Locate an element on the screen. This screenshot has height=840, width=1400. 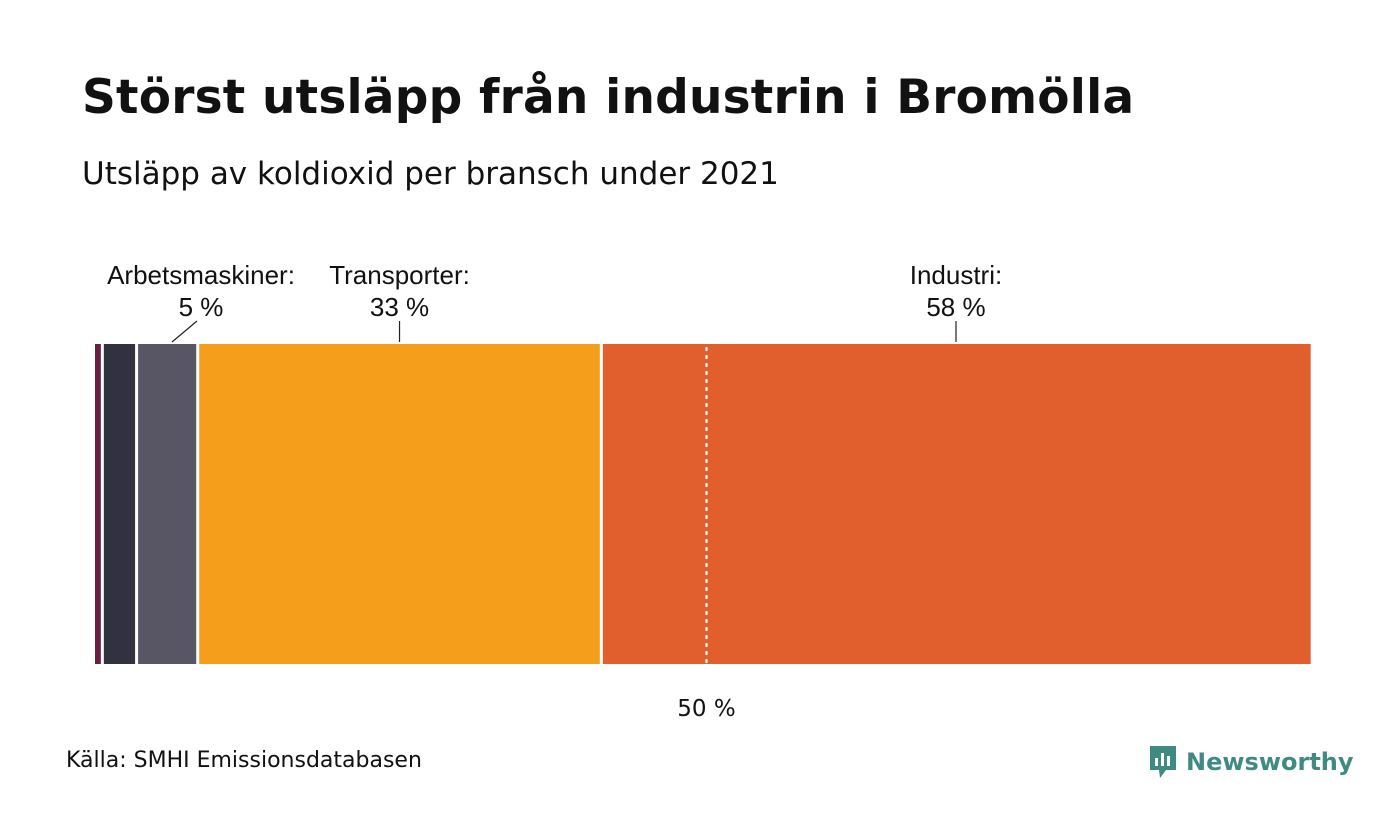
chart-title: Störst utsläpp från industrin i Bromölla is located at coordinates (608, 97).